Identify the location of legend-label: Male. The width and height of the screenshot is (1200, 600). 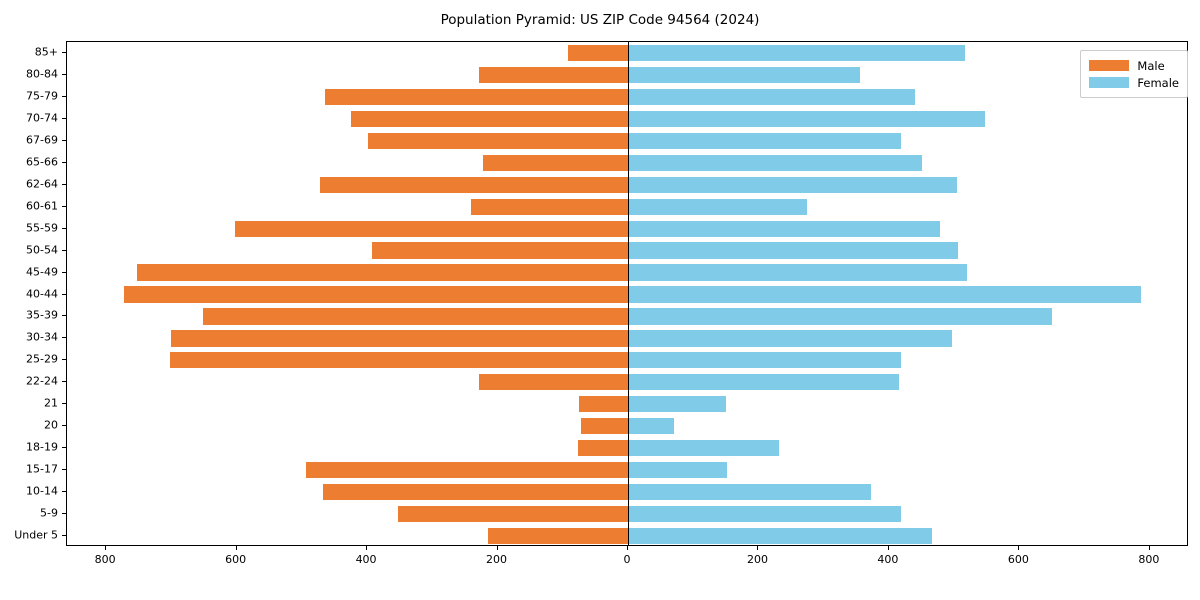
(1151, 65).